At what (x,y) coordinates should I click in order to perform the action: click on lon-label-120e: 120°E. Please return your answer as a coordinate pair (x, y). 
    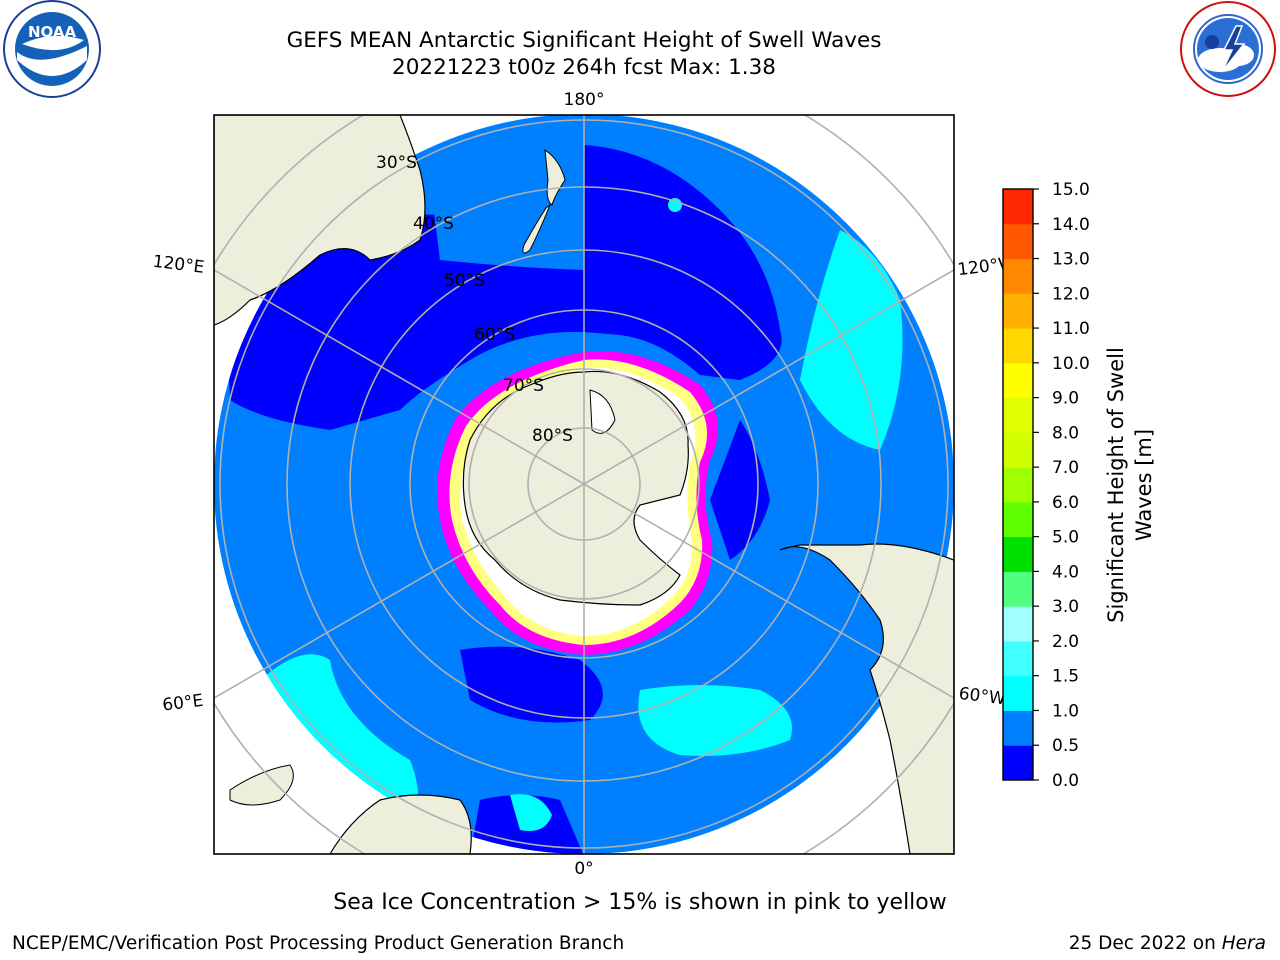
    Looking at the image, I should click on (179, 265).